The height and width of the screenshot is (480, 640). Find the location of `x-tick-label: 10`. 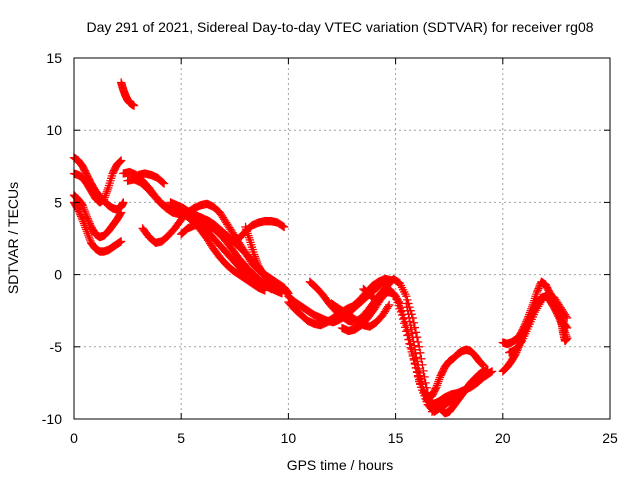

x-tick-label: 10 is located at coordinates (289, 438).